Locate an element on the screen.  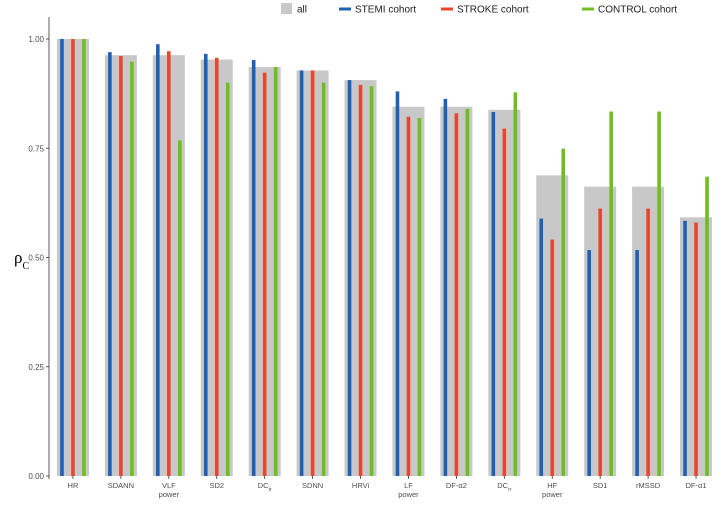
x-tick-label: DCtr is located at coordinates (265, 487).